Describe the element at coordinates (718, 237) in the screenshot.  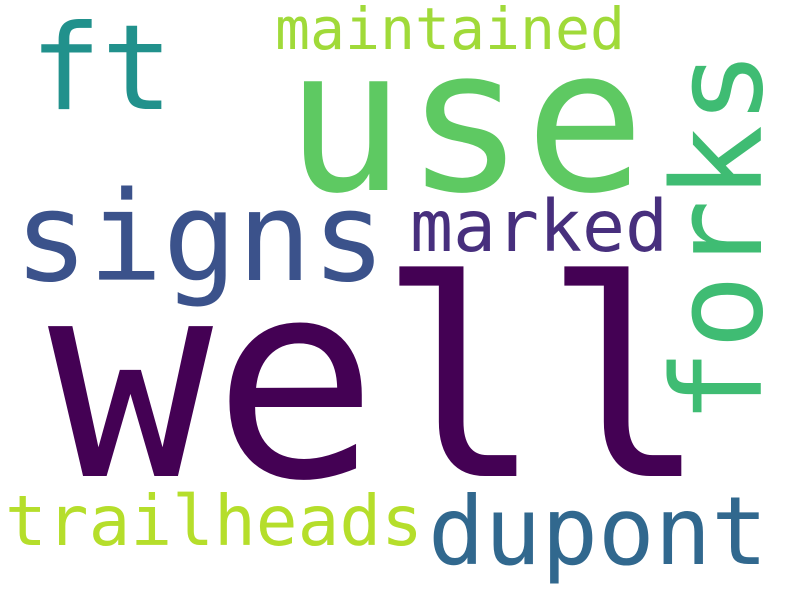
I see `word-forks: forks` at that location.